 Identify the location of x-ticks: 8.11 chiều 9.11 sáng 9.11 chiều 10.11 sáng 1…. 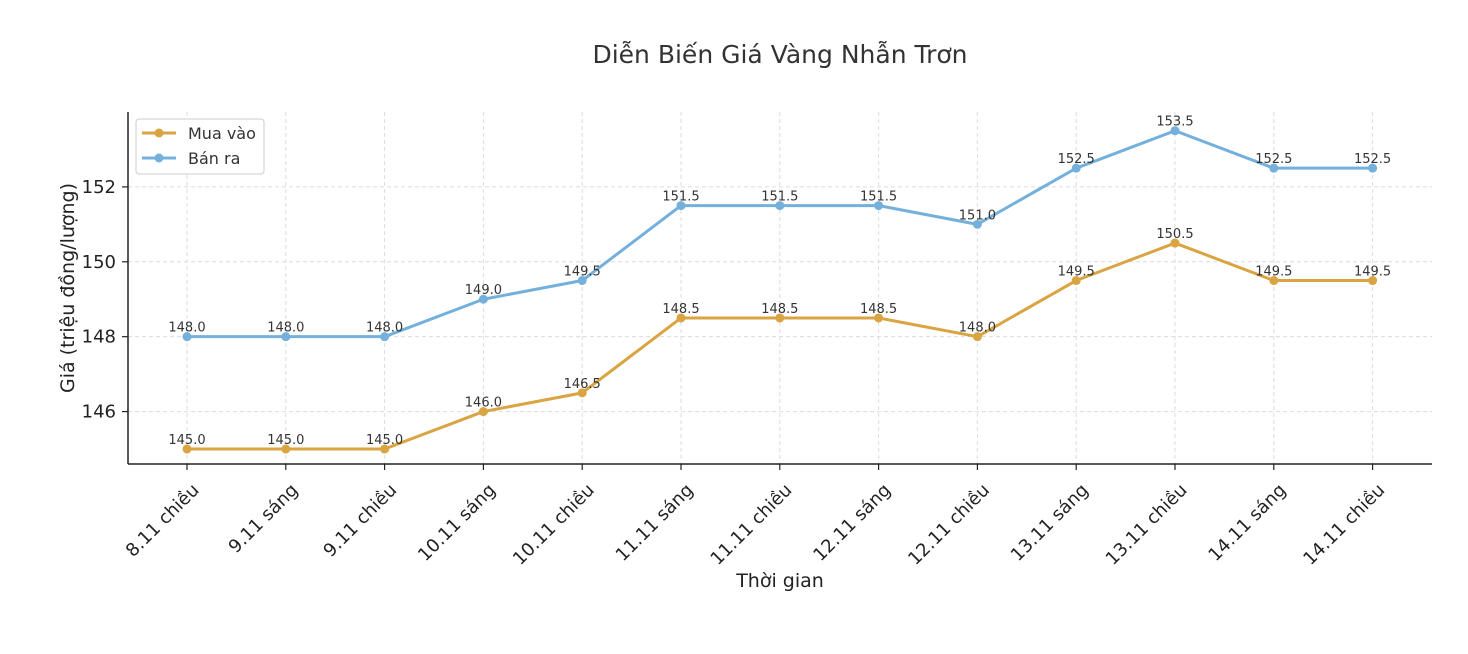
(755, 517).